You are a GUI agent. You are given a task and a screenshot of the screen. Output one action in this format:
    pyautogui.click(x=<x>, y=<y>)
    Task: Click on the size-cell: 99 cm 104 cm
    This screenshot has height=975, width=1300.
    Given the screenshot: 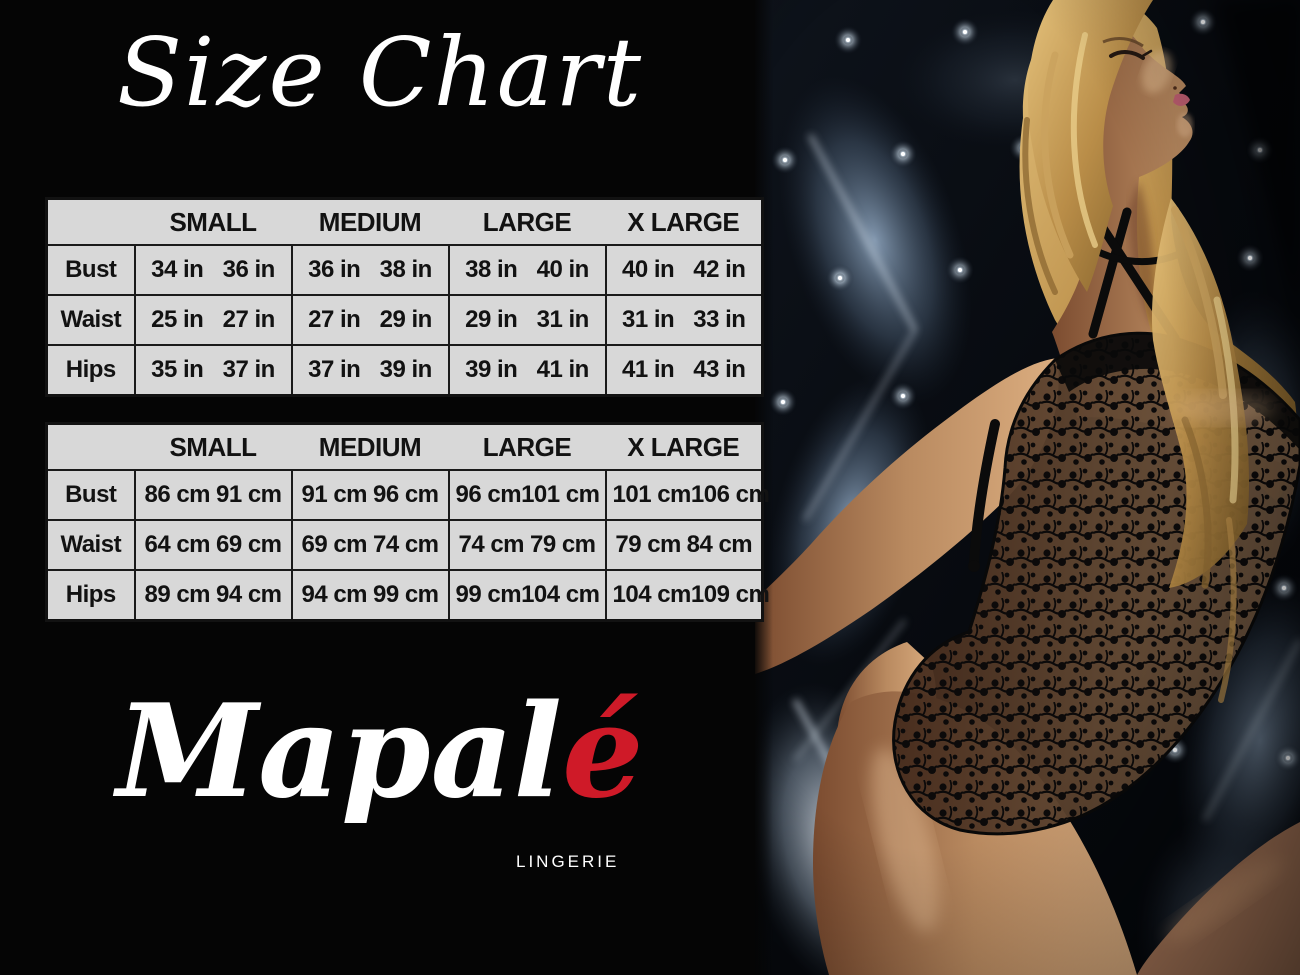 What is the action you would take?
    pyautogui.click(x=527, y=595)
    